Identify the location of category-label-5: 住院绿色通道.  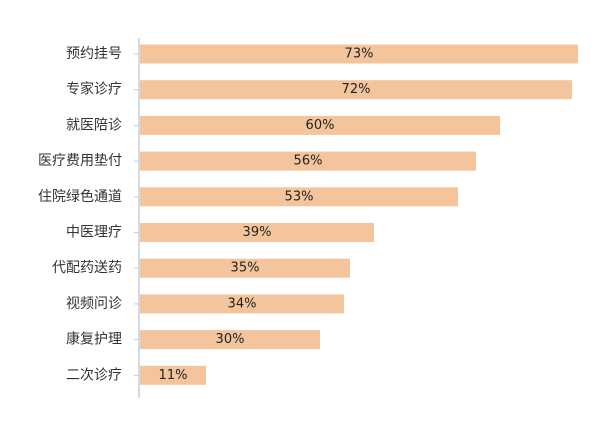
(80, 196).